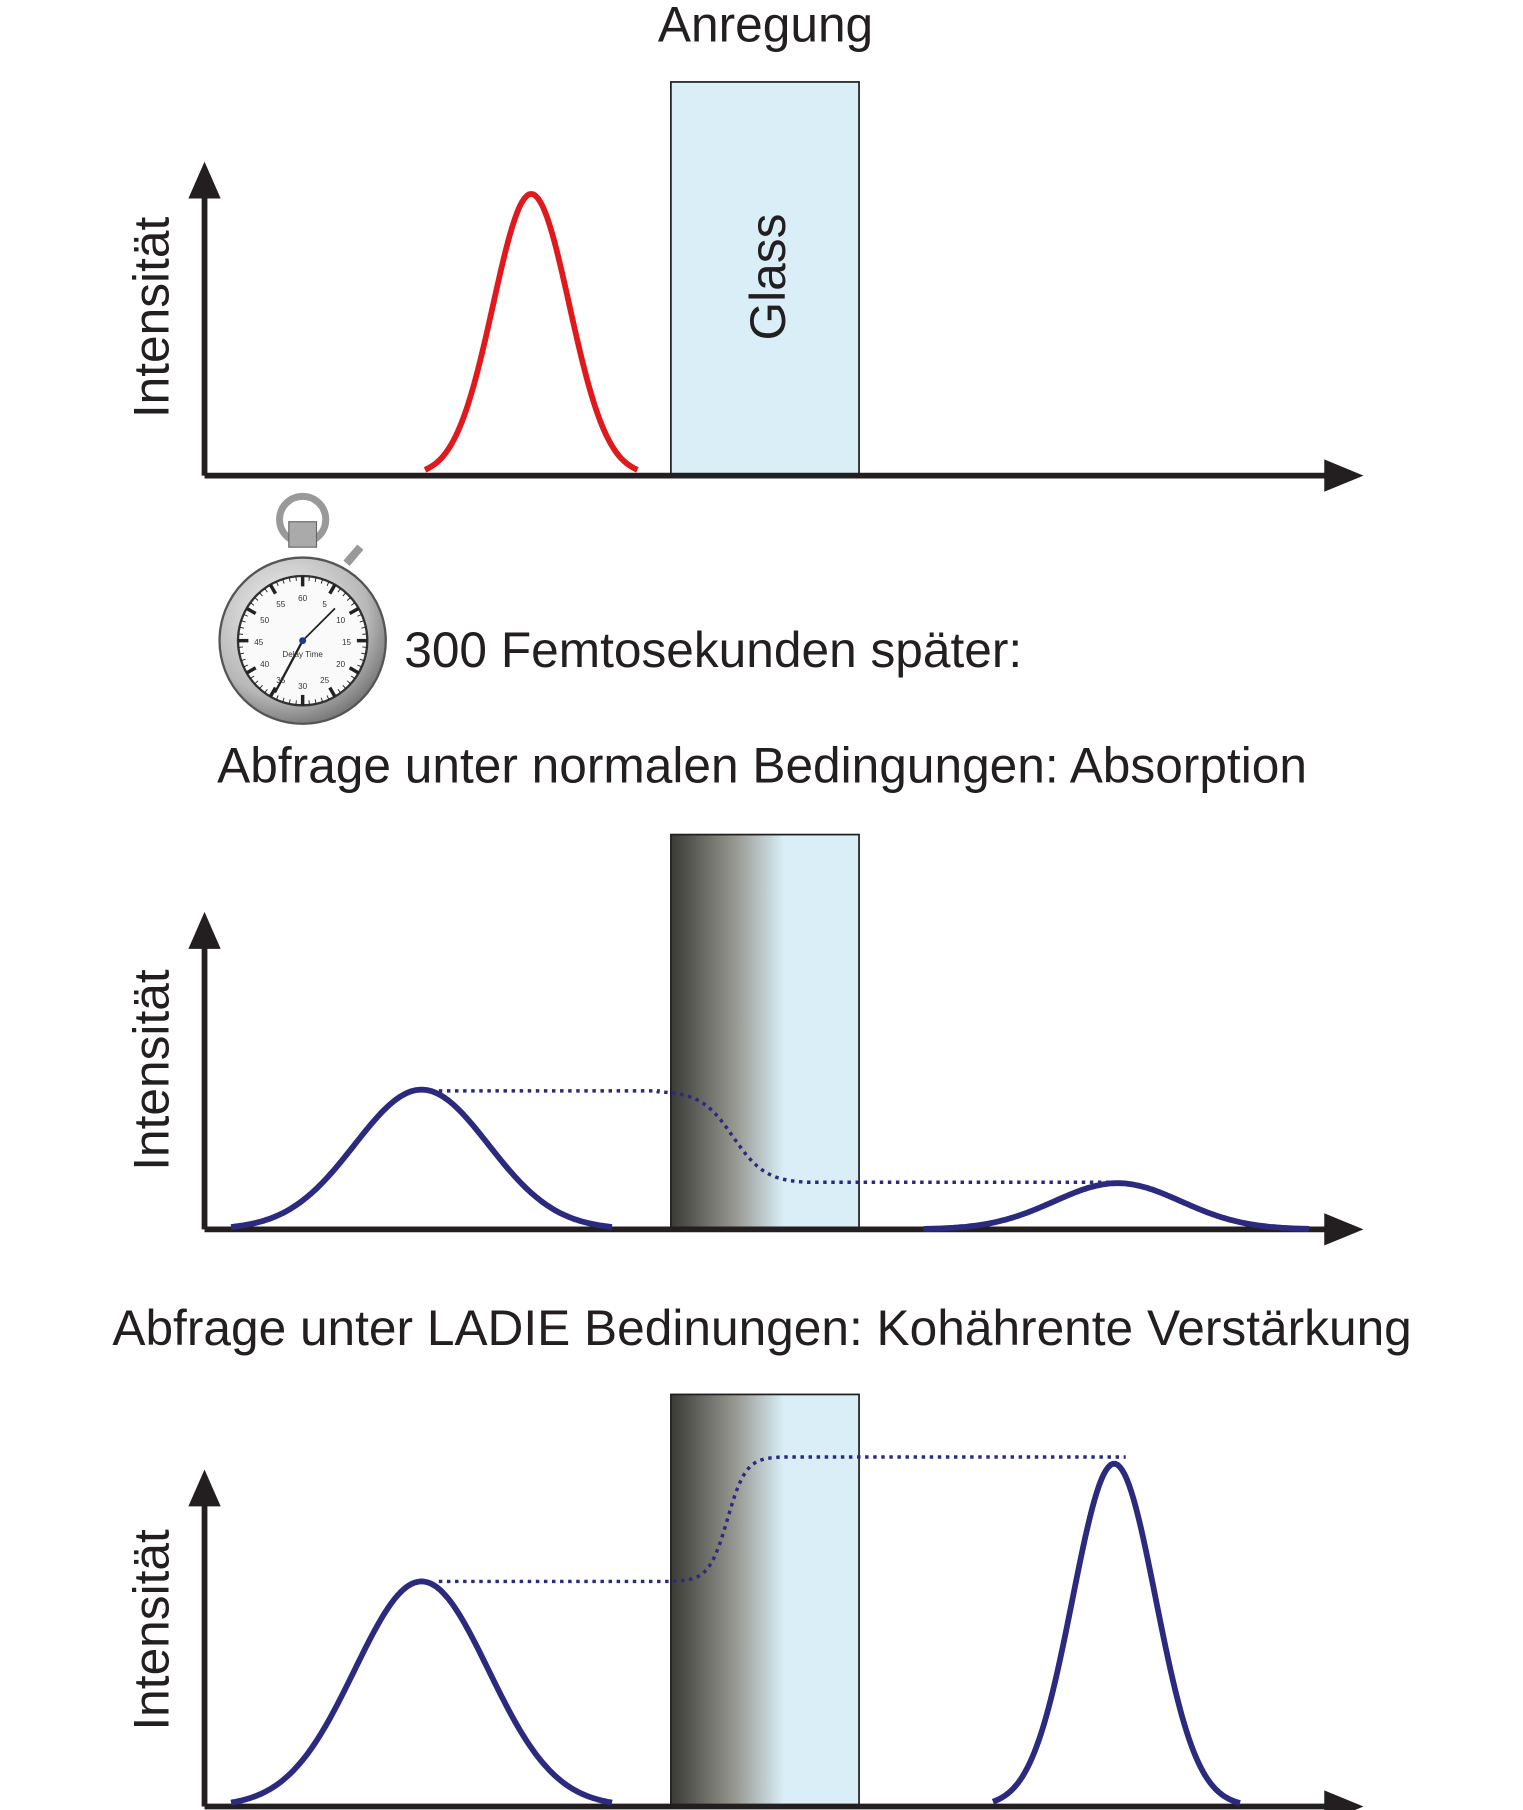 The height and width of the screenshot is (1810, 1523). Describe the element at coordinates (258, 642) in the screenshot. I see `dial-number: 45` at that location.